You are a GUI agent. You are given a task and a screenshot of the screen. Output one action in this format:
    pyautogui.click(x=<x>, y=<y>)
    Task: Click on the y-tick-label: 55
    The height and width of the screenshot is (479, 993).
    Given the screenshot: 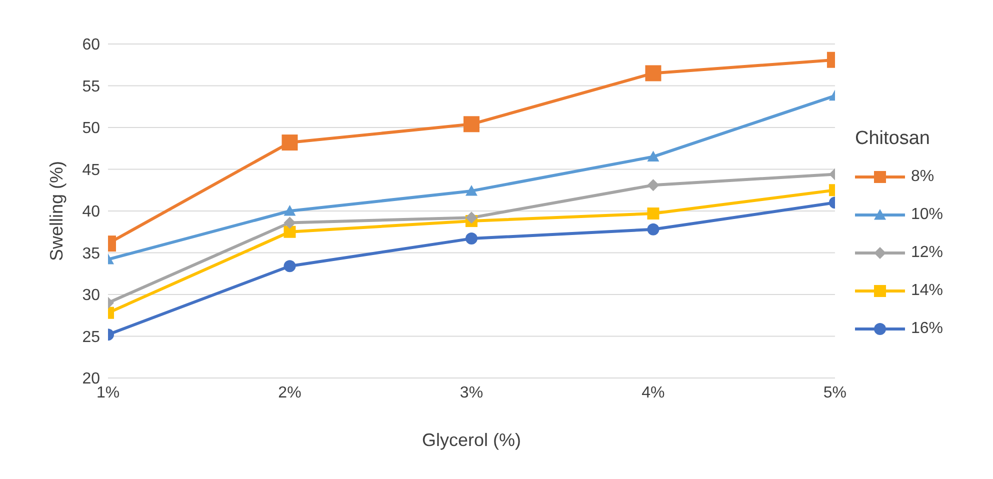 What is the action you would take?
    pyautogui.click(x=91, y=87)
    